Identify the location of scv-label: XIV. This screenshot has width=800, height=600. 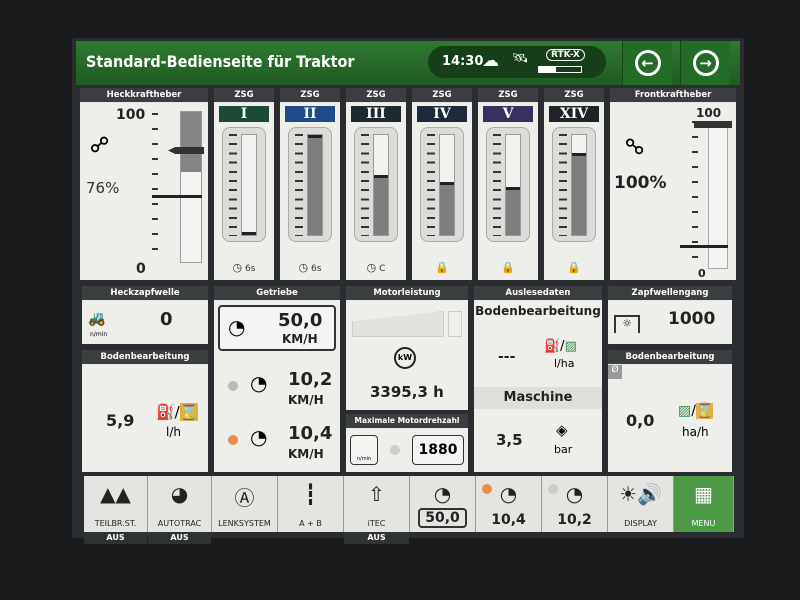
(574, 114).